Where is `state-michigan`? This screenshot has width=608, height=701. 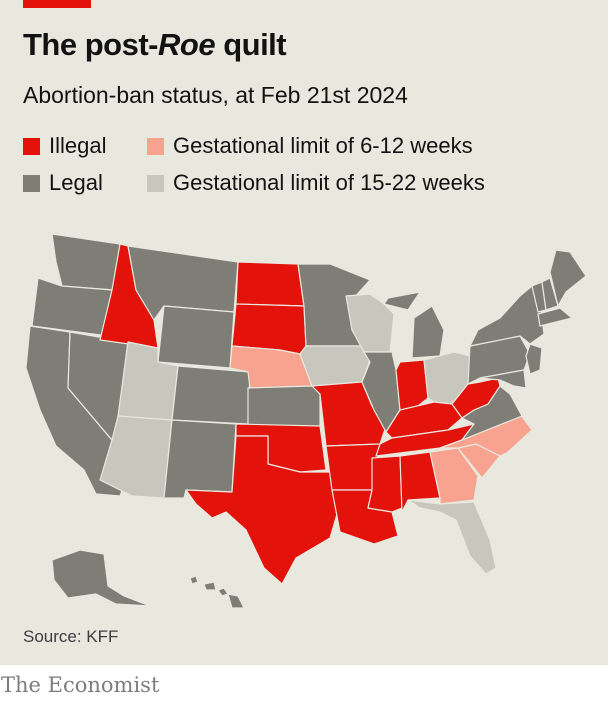
state-michigan is located at coordinates (414, 325).